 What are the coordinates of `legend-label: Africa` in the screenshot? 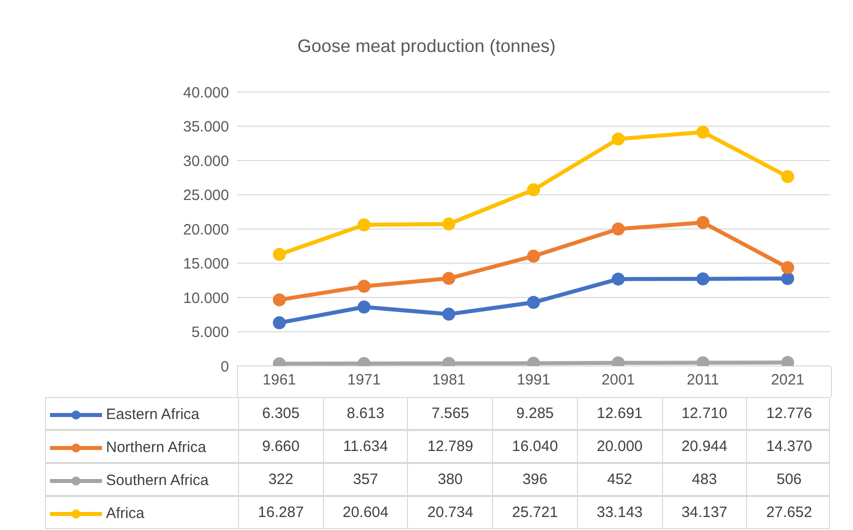 It's located at (125, 513).